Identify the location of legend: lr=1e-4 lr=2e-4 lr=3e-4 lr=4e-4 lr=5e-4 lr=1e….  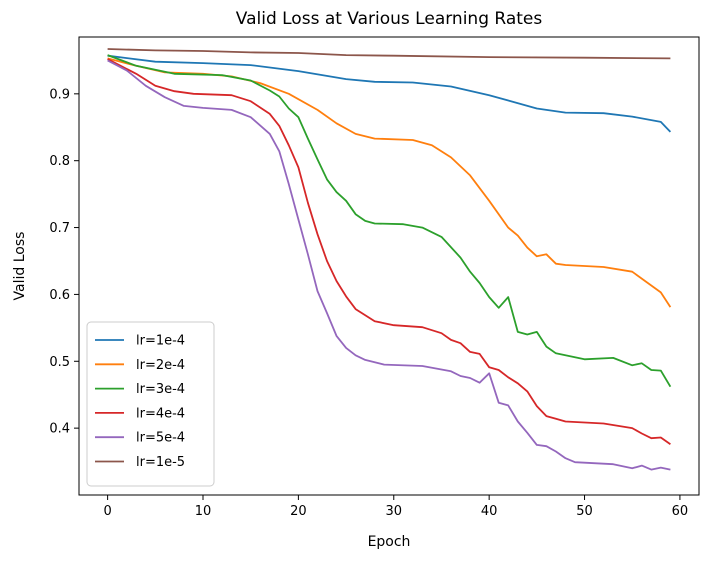
(150, 404).